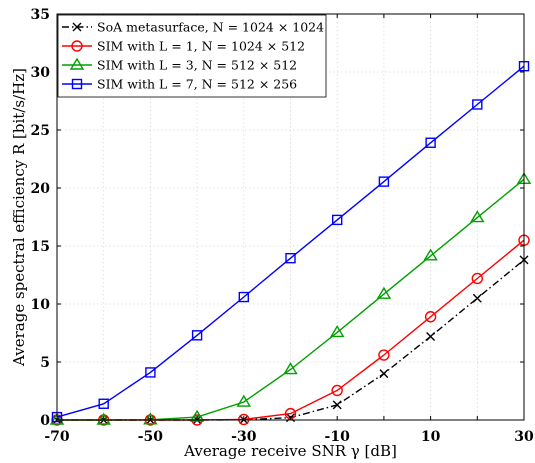  I want to click on y-tick-label: 15, so click(40, 247).